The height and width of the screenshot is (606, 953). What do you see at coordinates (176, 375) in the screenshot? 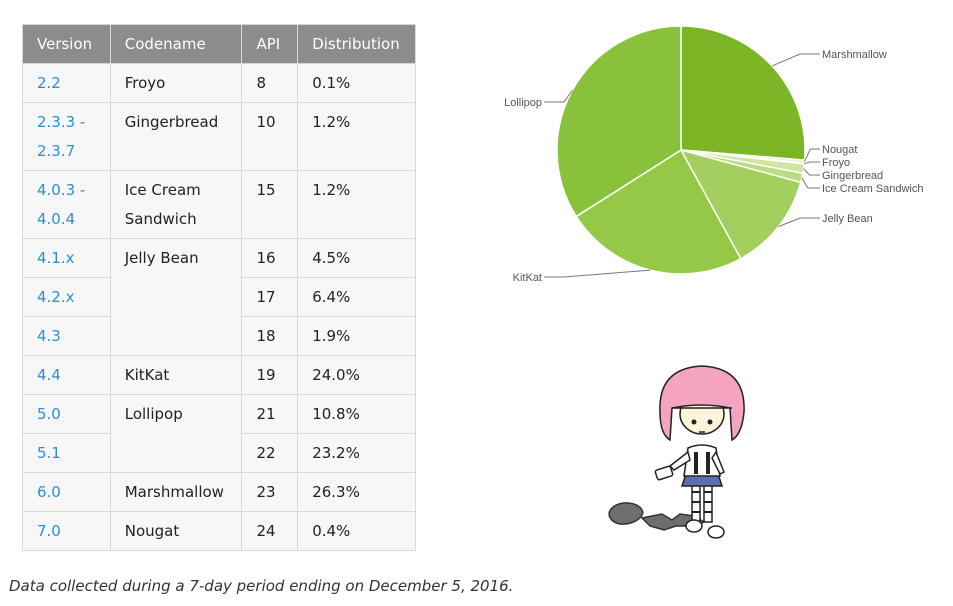
I see `codename-cell: KitKat` at bounding box center [176, 375].